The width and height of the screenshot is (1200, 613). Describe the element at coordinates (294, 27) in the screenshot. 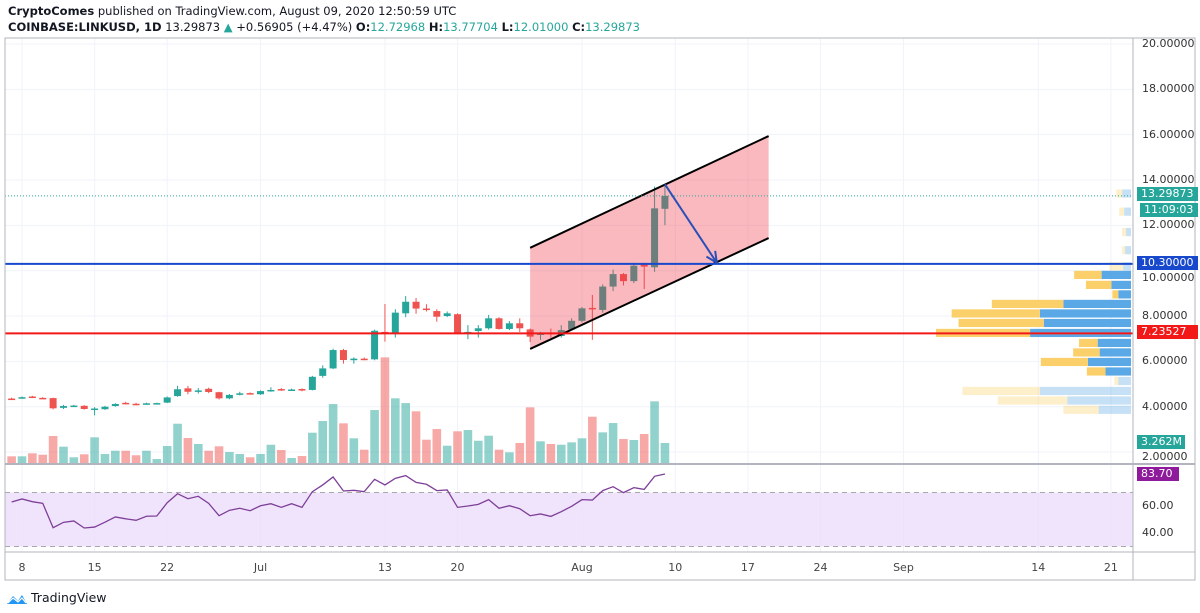

I see `price-change: +0.56905 (+4.47%)` at that location.